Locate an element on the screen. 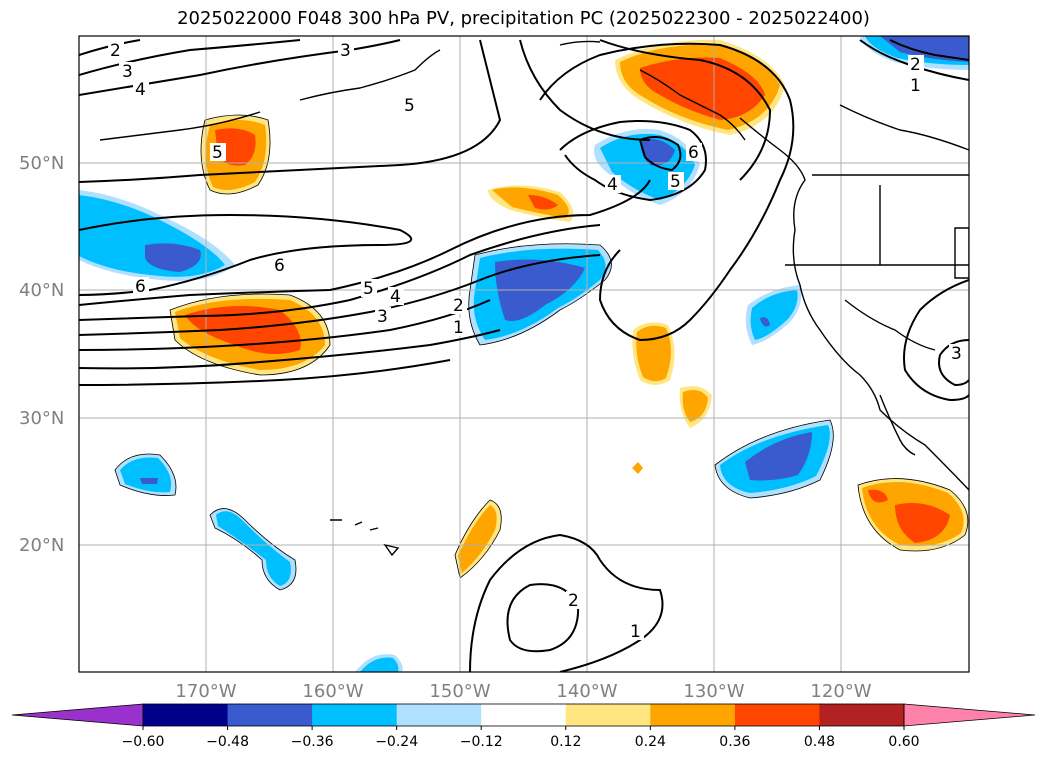  lat-label-40n: 40°N is located at coordinates (41, 290).